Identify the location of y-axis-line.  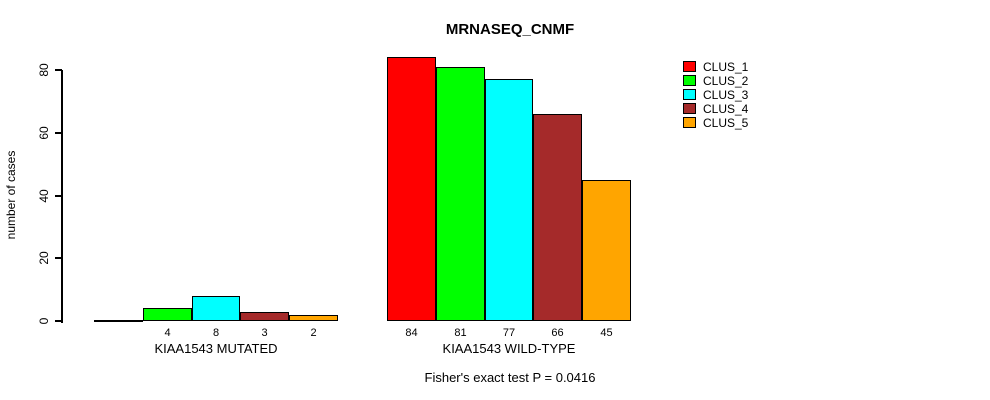
(62, 196).